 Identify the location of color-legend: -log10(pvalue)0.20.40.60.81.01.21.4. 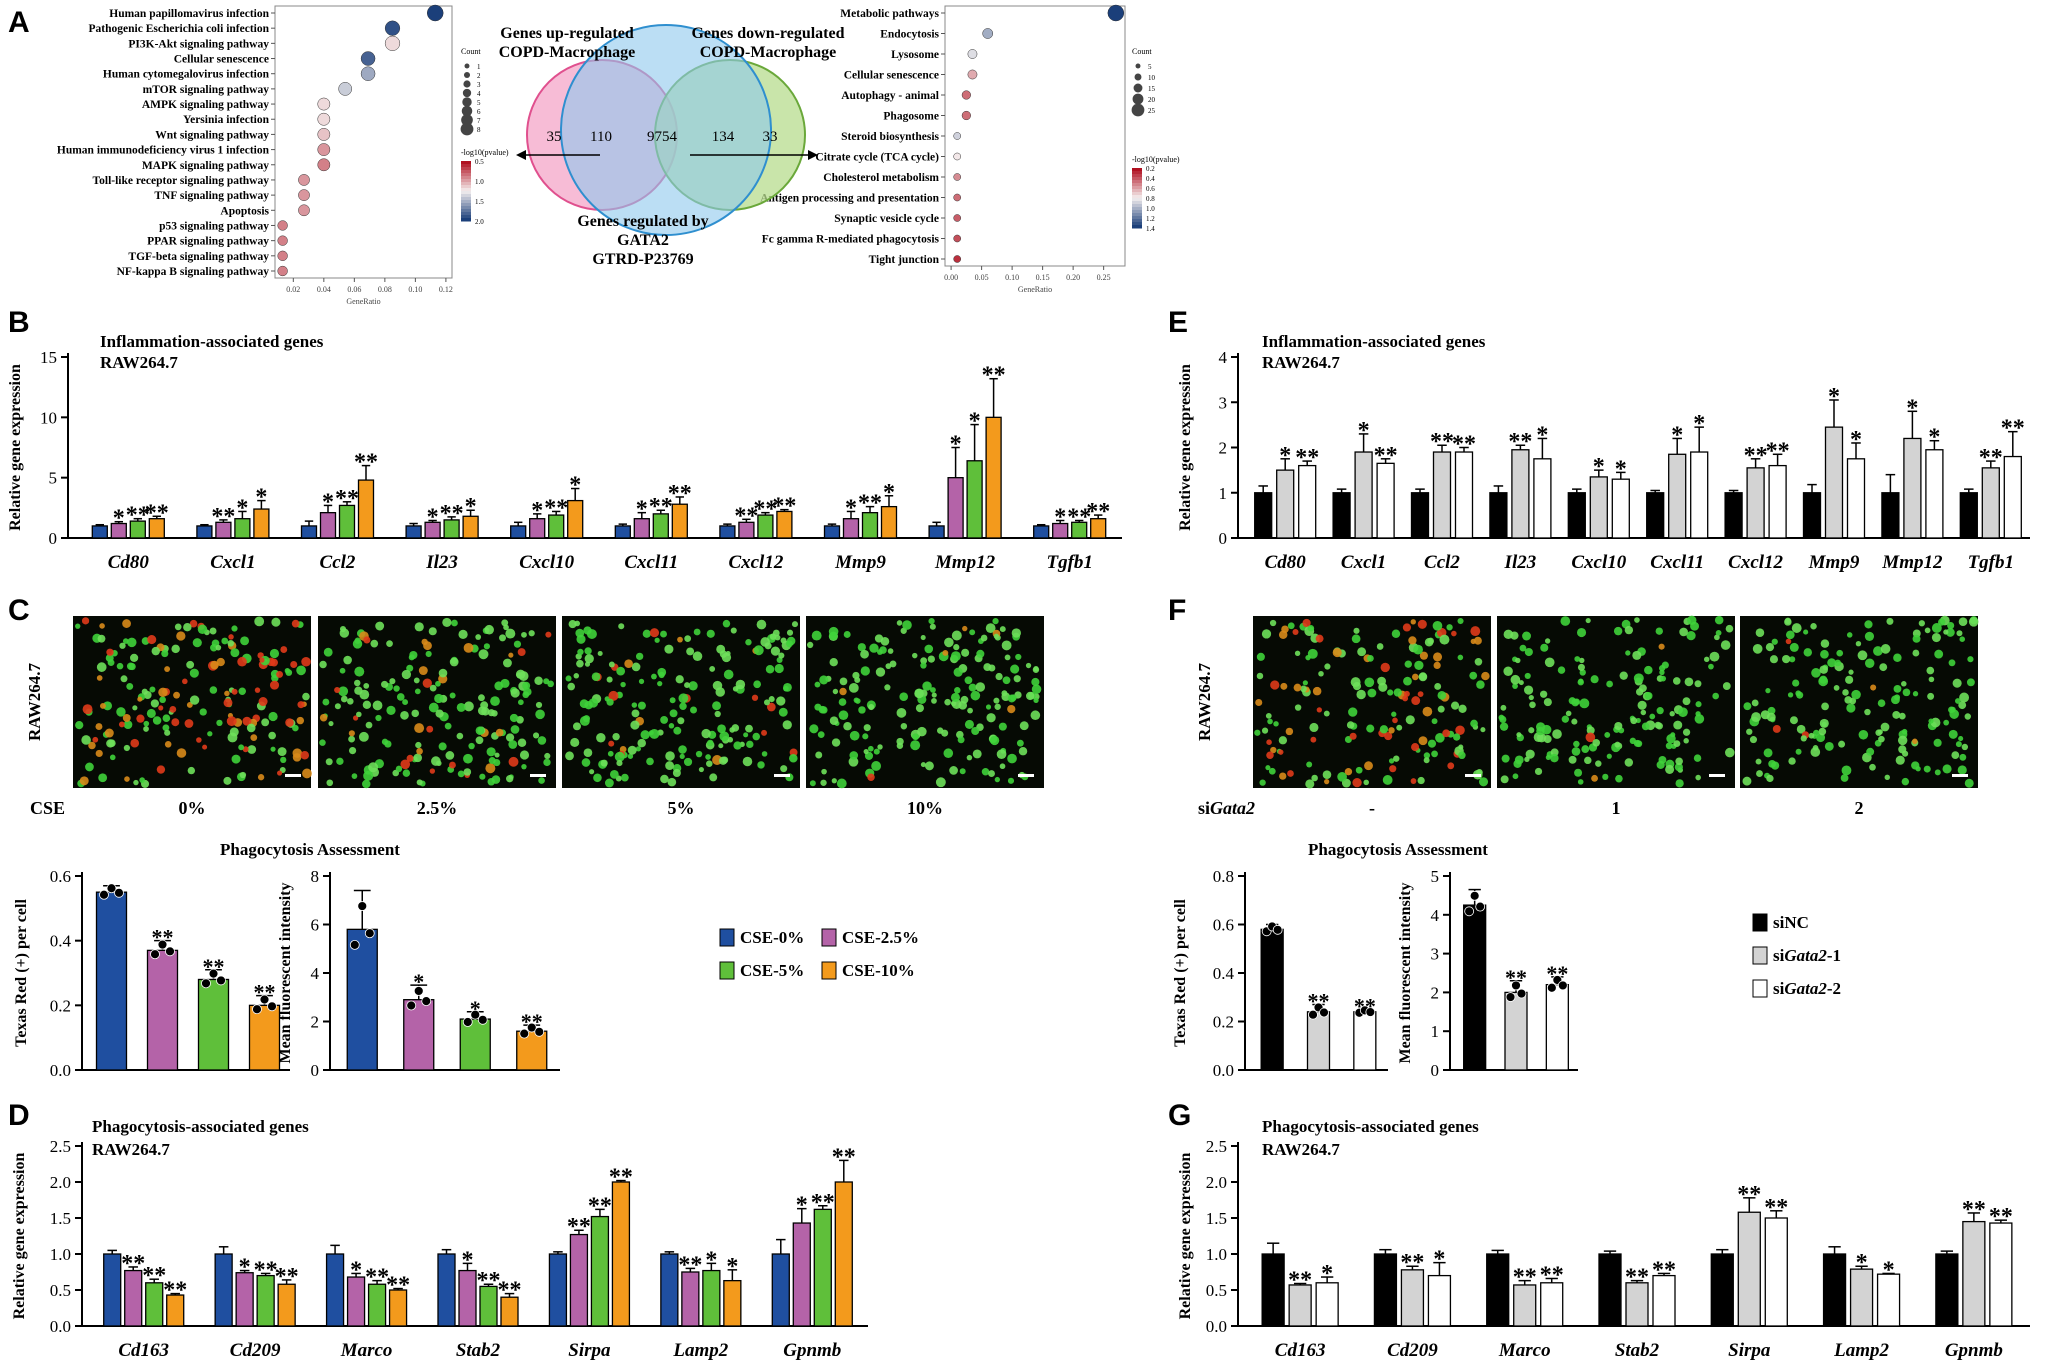
(1156, 194).